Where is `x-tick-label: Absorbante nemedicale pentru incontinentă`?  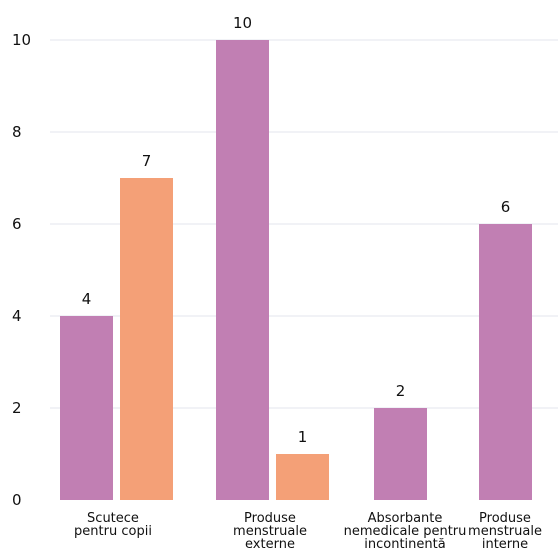
x-tick-label: Absorbante nemedicale pentru incontinentă is located at coordinates (405, 531).